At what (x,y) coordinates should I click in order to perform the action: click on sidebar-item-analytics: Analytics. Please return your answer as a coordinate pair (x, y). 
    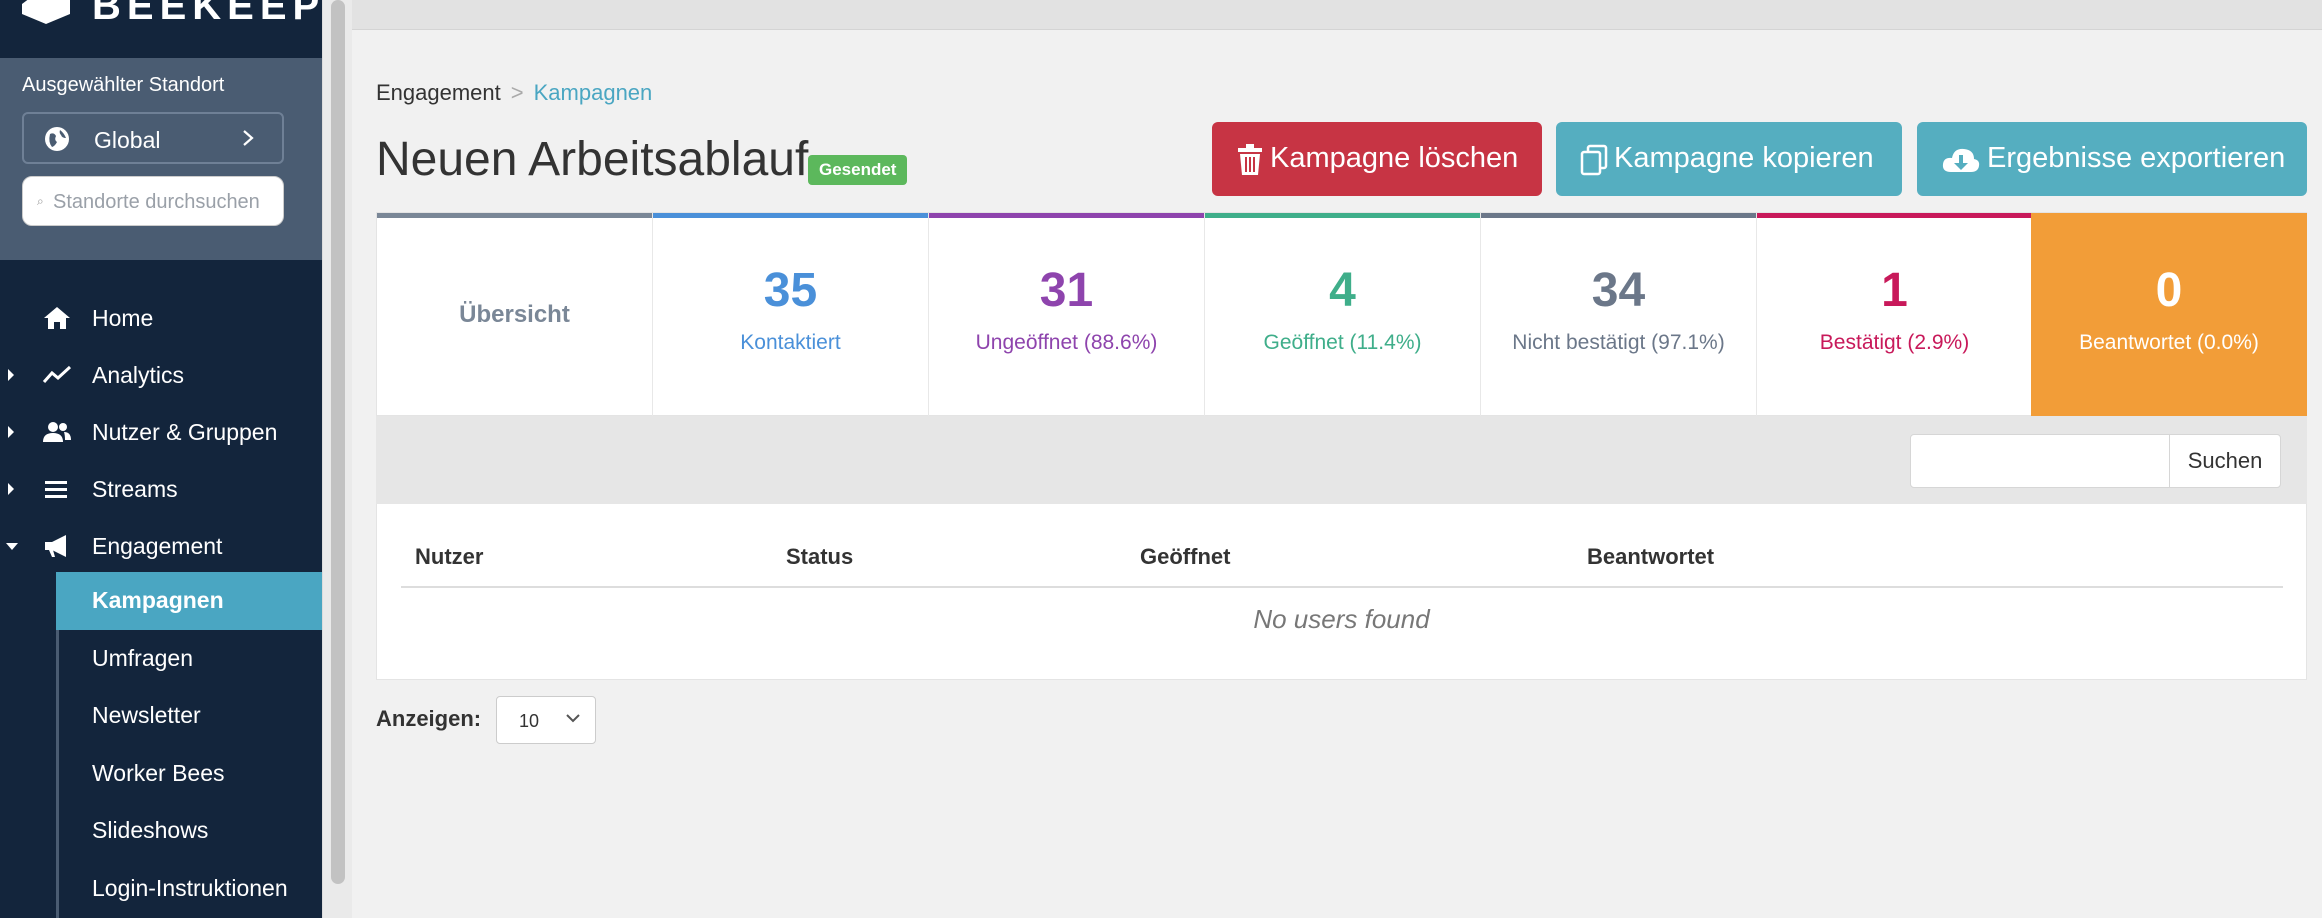
    Looking at the image, I should click on (161, 375).